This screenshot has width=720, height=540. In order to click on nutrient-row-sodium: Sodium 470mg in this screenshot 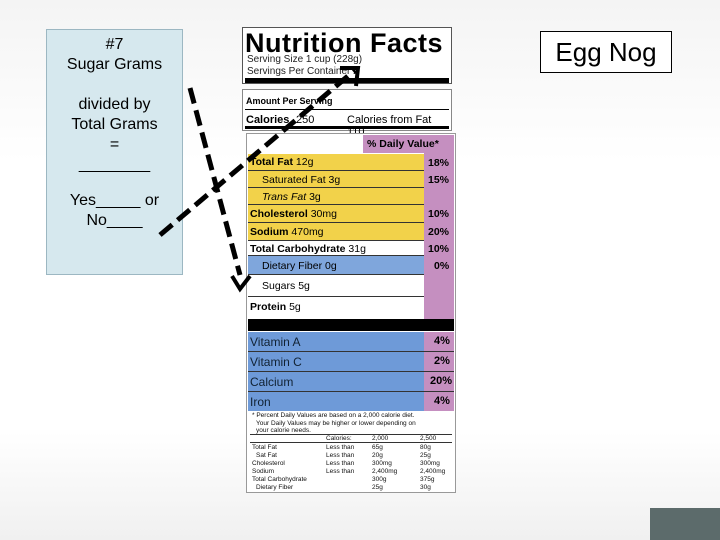, I will do `click(336, 232)`.